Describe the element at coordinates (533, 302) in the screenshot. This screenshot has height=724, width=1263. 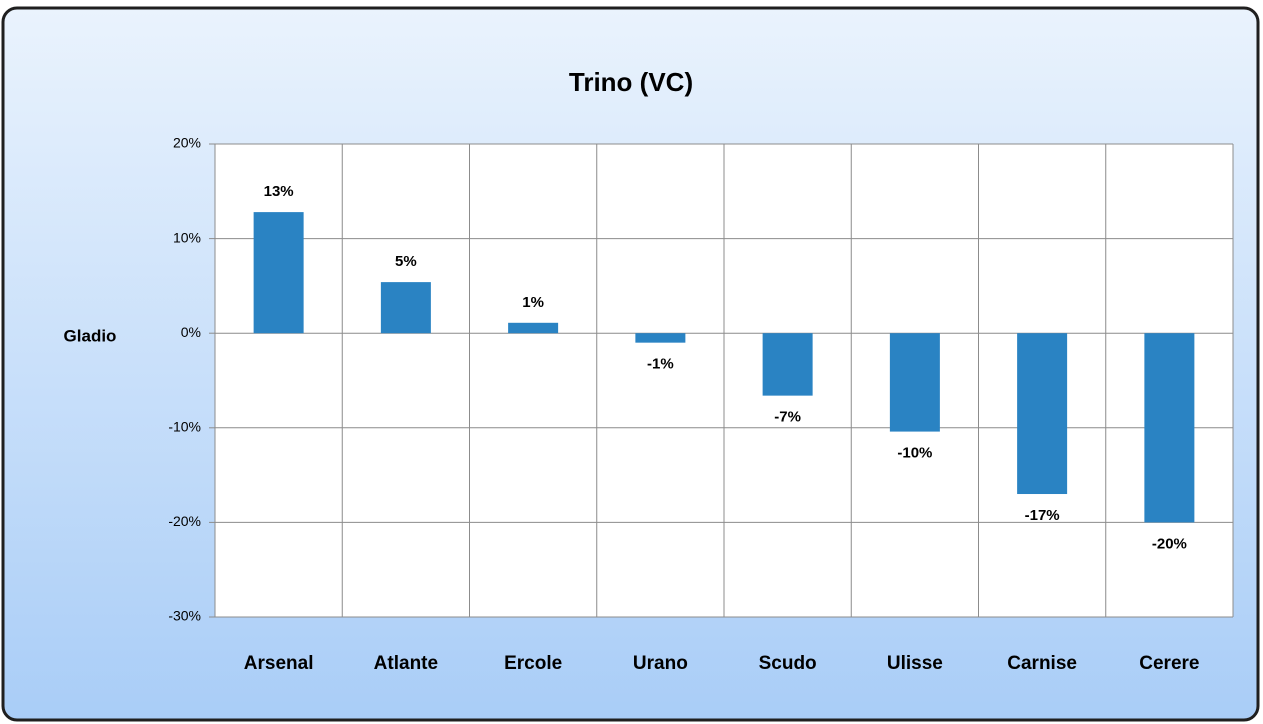
I see `data-label: 1%` at that location.